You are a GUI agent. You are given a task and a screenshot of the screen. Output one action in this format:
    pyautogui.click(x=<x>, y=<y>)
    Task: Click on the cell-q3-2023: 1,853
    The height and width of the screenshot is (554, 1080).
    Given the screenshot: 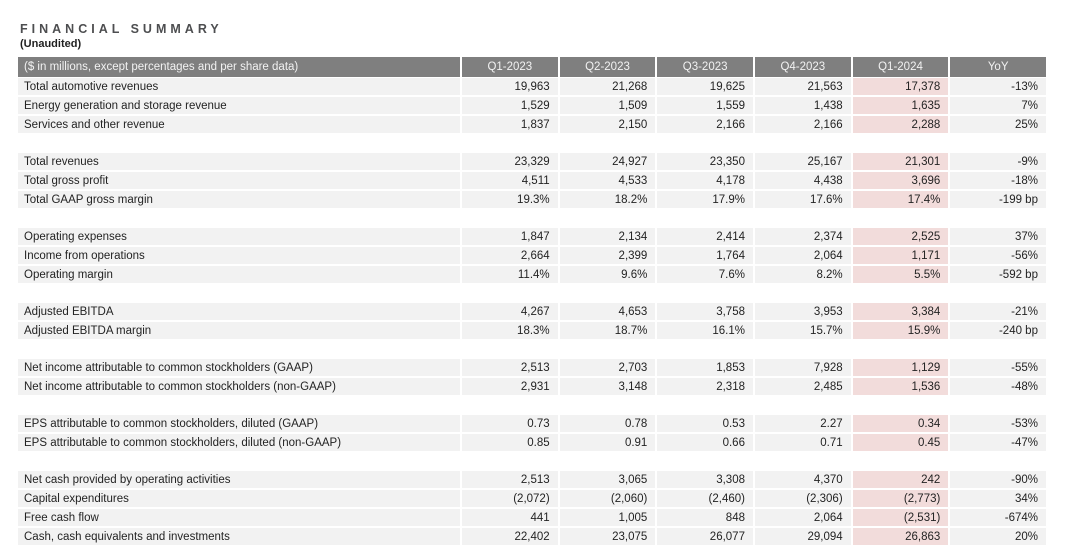 What is the action you would take?
    pyautogui.click(x=705, y=367)
    